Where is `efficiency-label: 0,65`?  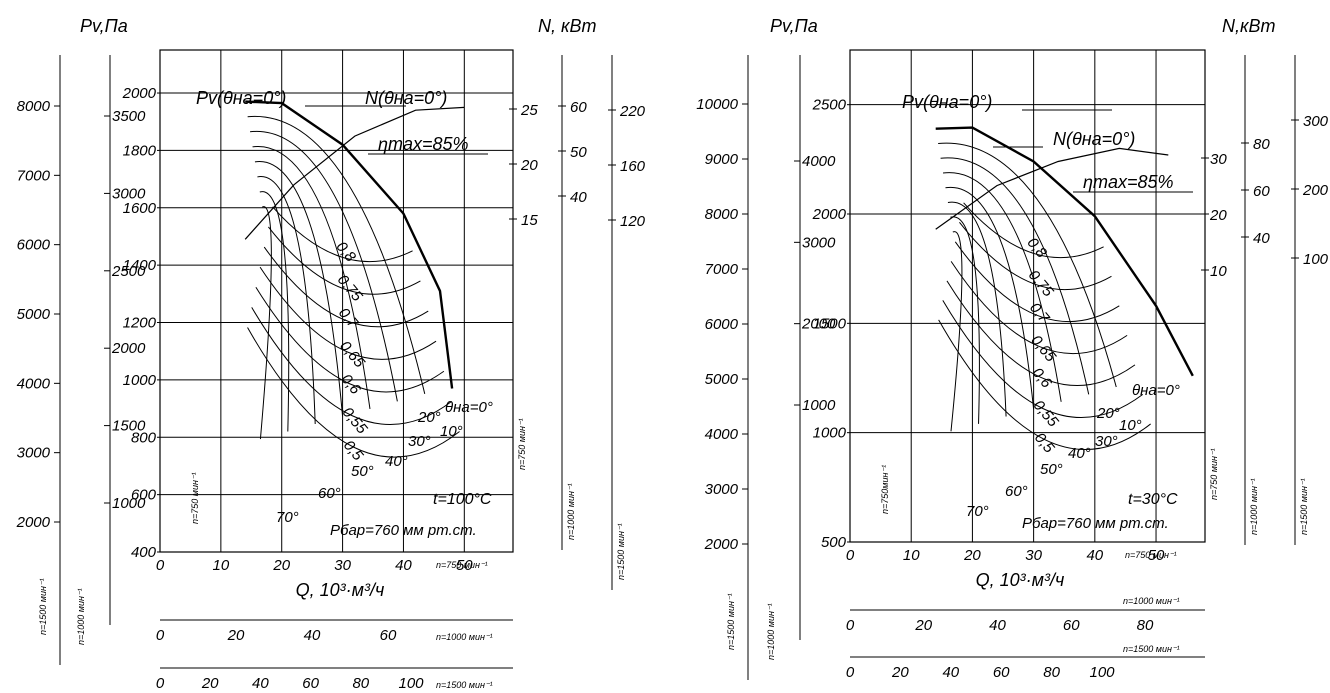 efficiency-label: 0,65 is located at coordinates (1043, 349).